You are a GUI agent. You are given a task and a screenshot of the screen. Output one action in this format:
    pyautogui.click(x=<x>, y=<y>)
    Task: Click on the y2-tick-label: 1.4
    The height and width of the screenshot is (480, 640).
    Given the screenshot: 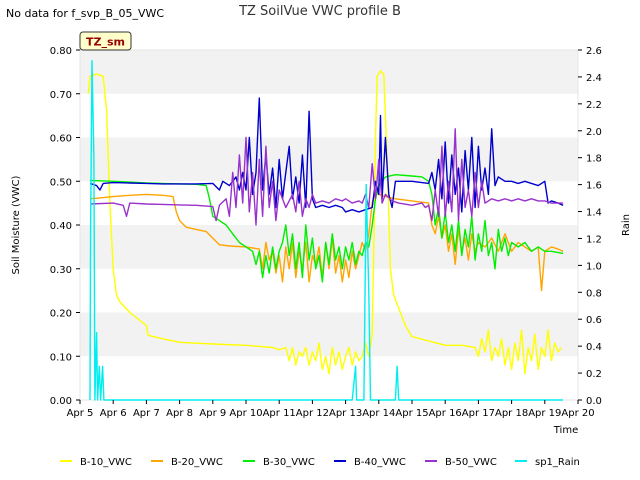 What is the action you would take?
    pyautogui.click(x=594, y=213)
    